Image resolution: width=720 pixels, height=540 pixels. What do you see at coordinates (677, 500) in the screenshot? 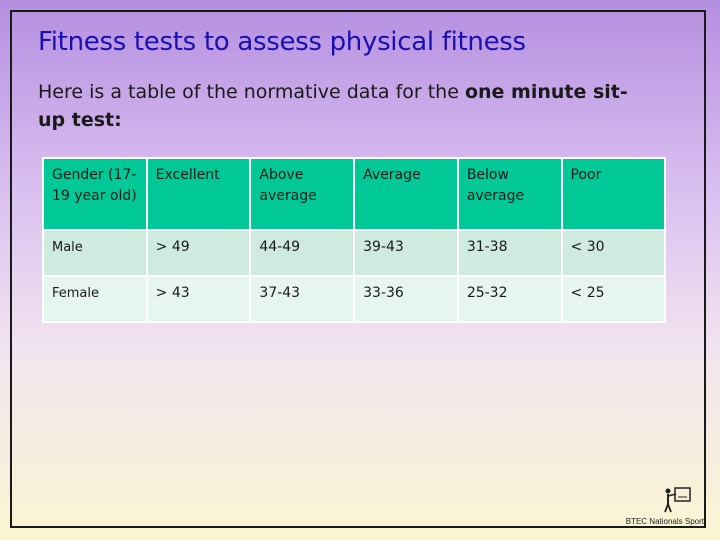
I see `presenter-at-board-icon` at bounding box center [677, 500].